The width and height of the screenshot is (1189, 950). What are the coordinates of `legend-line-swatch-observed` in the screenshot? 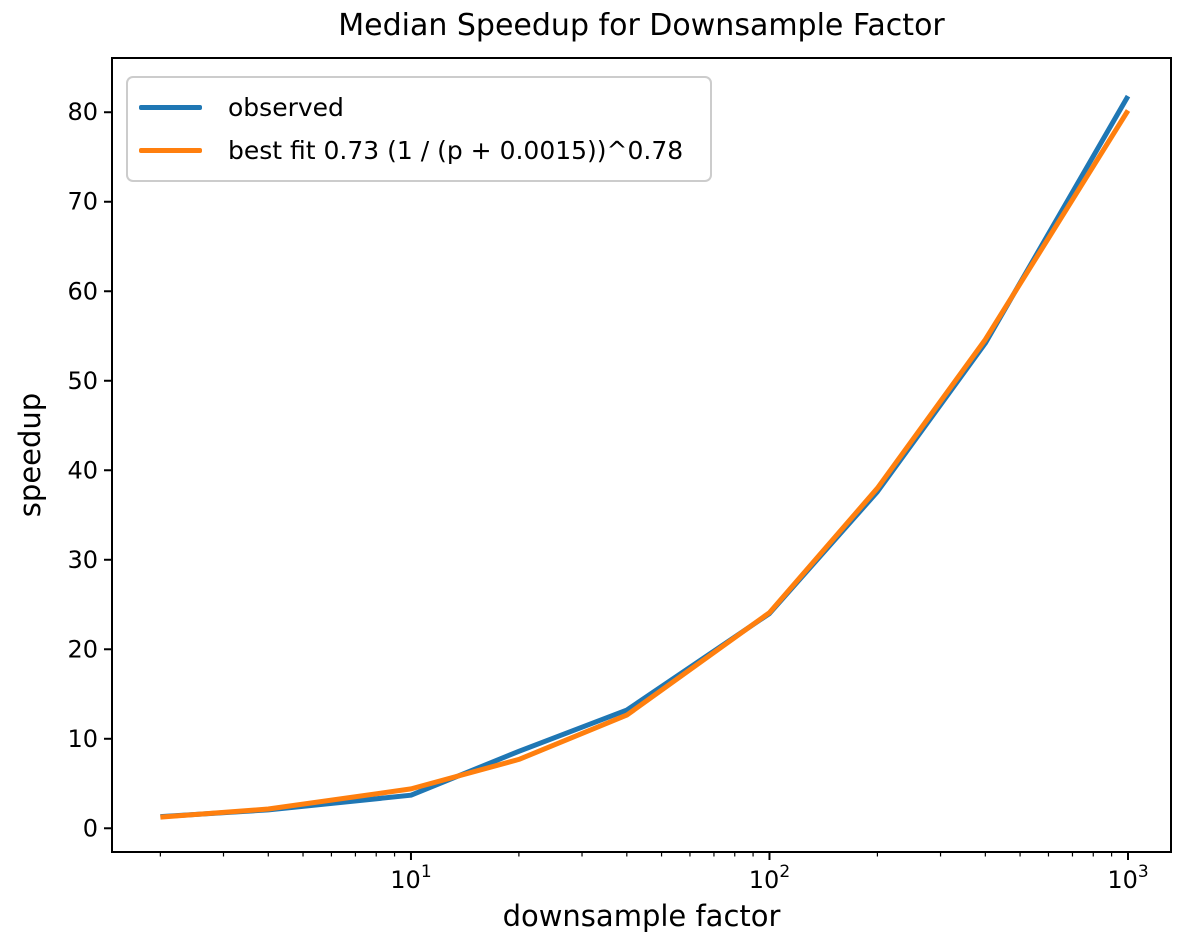 It's located at (170, 107).